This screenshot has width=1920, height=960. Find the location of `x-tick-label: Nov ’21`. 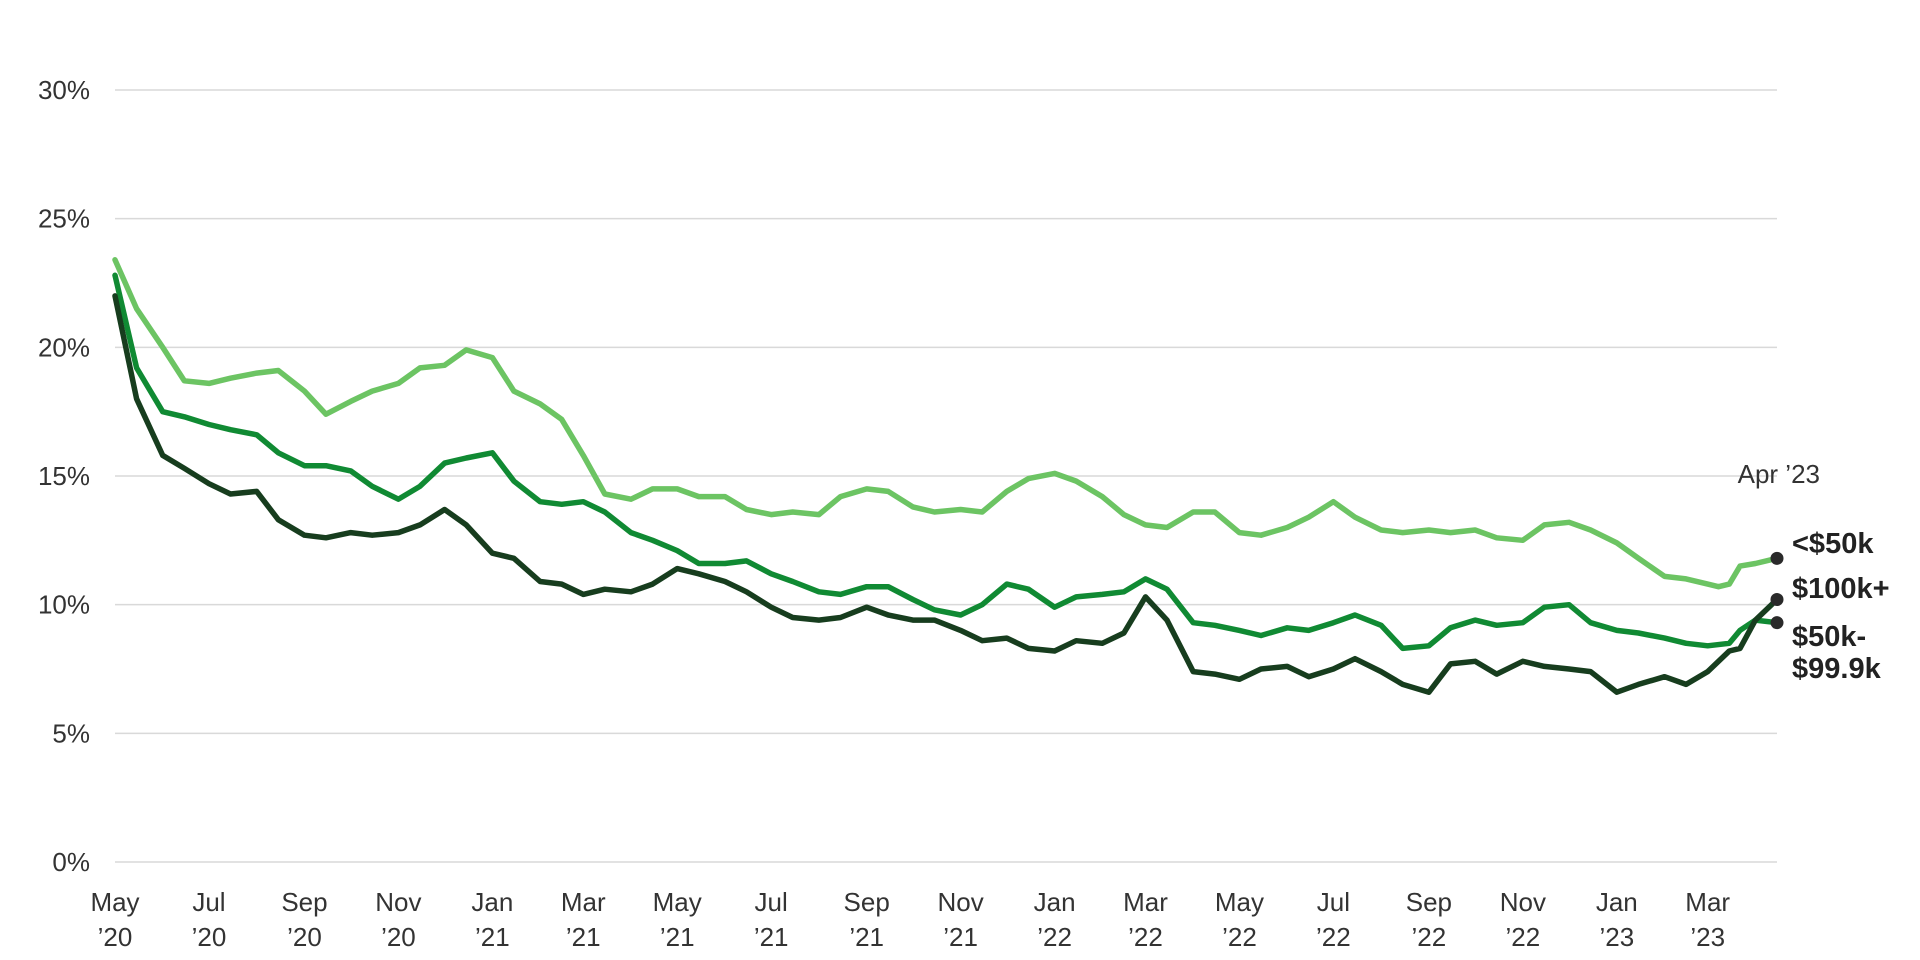

x-tick-label: Nov ’21 is located at coordinates (961, 919).